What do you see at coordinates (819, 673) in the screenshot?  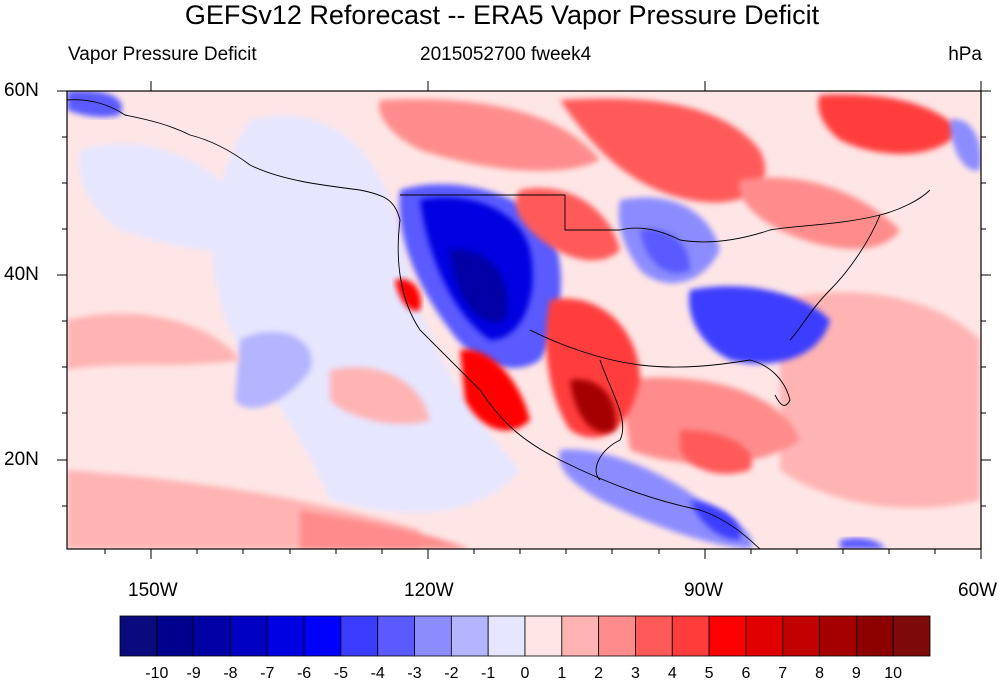 I see `colorbar-label: 8` at bounding box center [819, 673].